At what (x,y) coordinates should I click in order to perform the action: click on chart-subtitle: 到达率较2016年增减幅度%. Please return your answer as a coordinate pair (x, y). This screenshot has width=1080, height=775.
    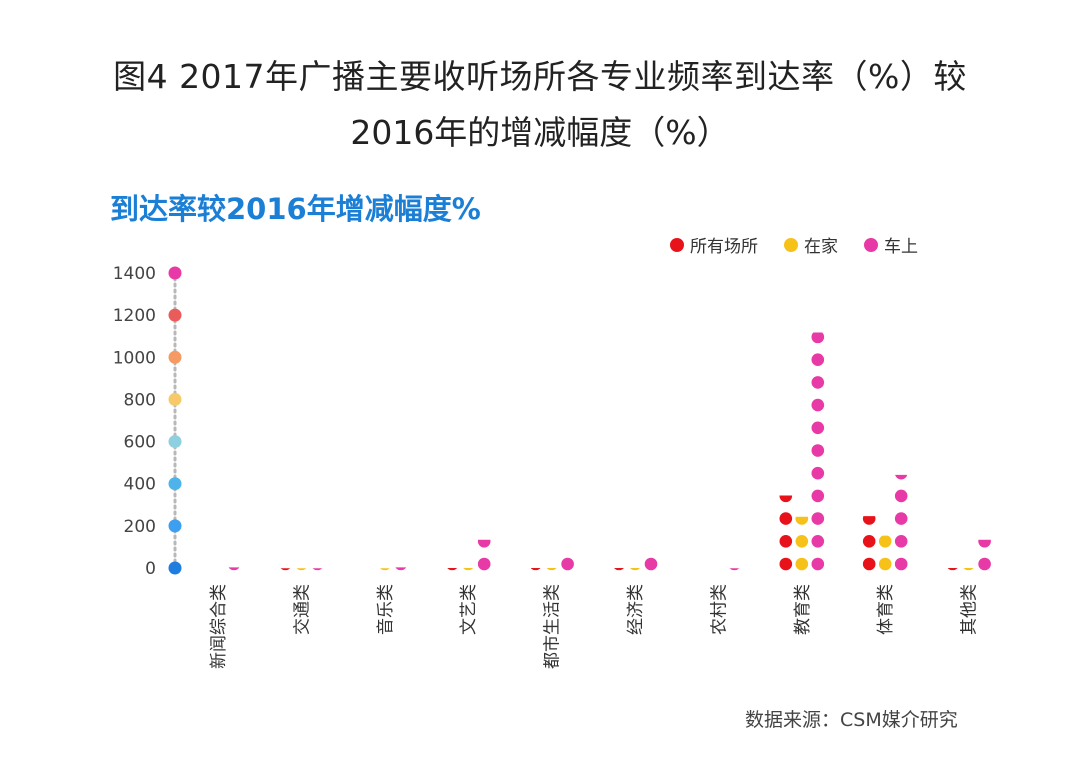
    Looking at the image, I should click on (295, 209).